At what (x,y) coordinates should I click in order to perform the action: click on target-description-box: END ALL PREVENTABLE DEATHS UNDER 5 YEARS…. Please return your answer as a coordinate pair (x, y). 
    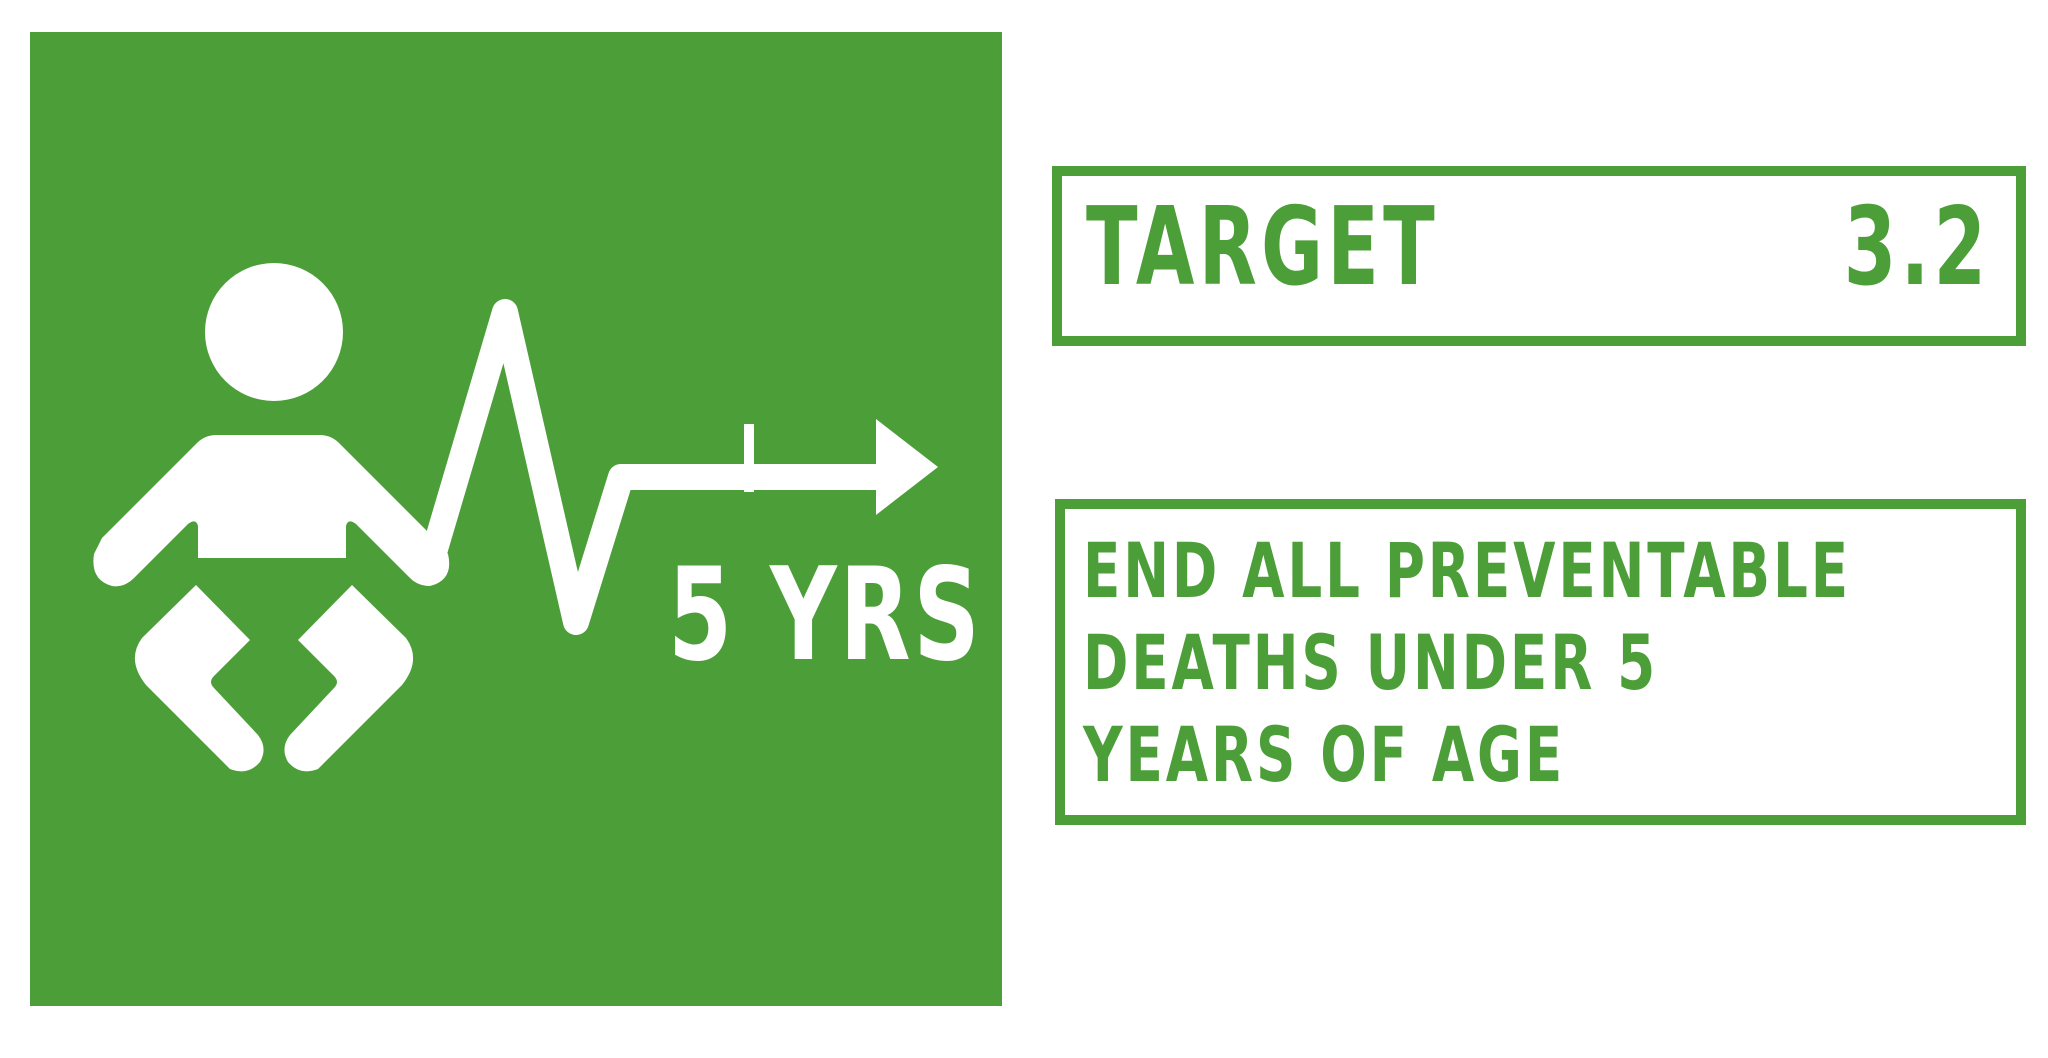
    Looking at the image, I should click on (1540, 662).